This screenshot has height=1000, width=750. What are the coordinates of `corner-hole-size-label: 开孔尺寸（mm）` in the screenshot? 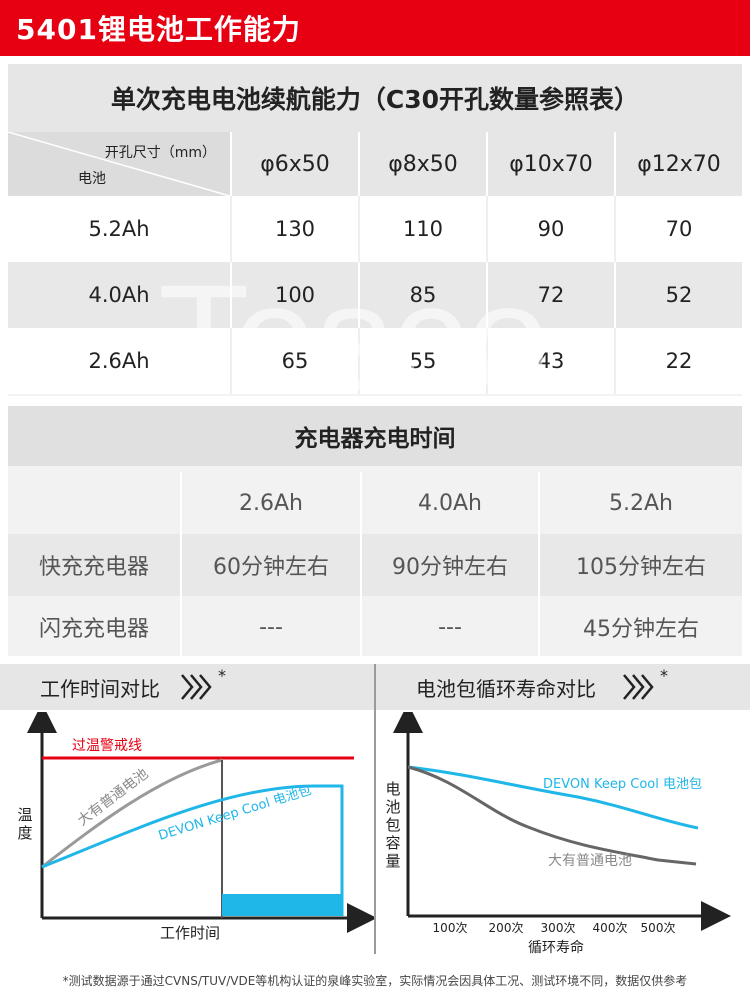 It's located at (160, 153).